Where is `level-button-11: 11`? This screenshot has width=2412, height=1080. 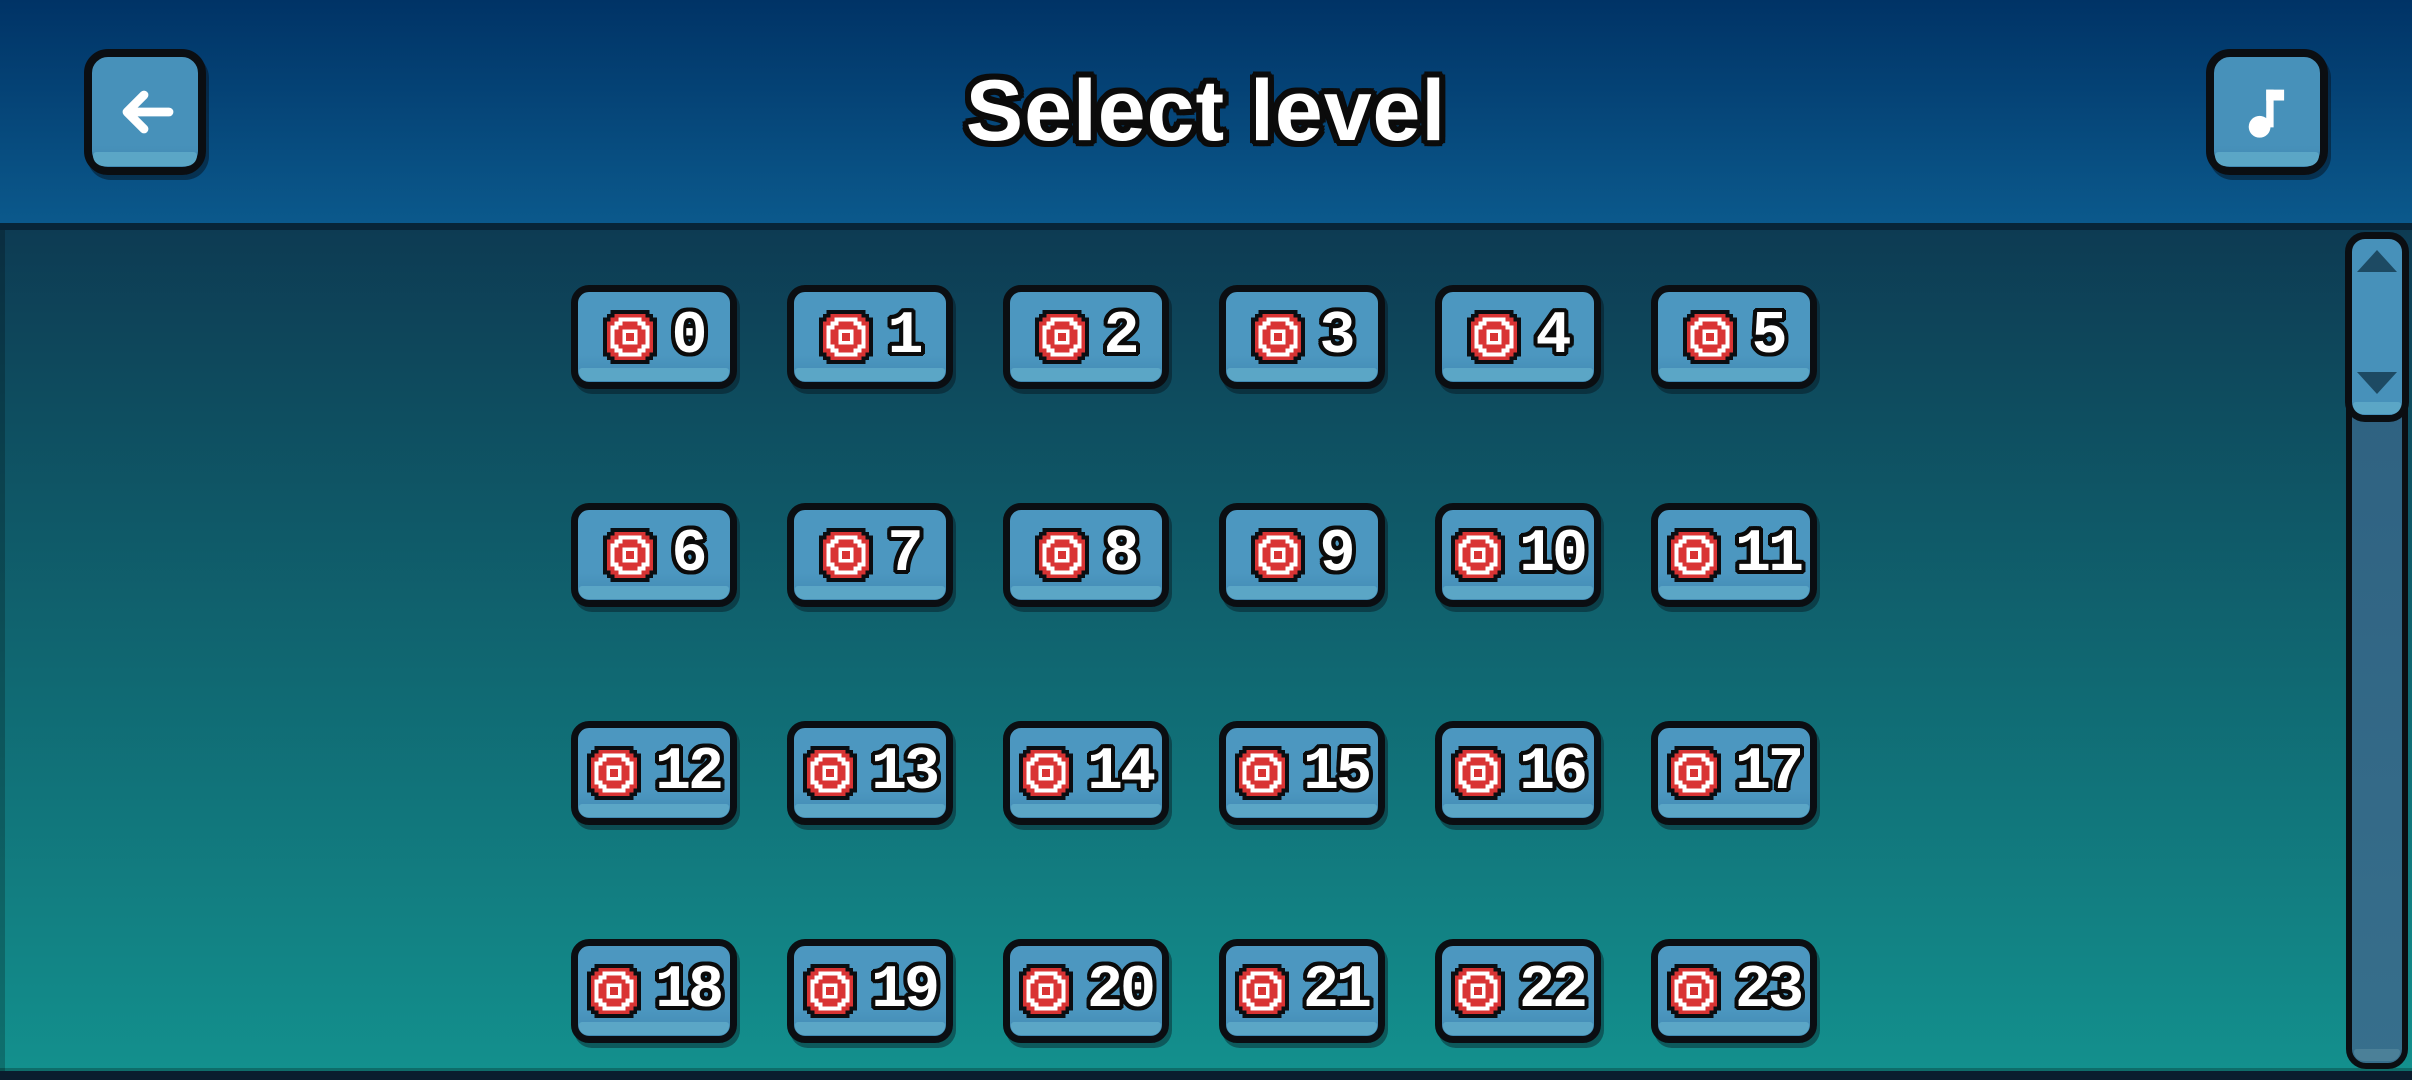
level-button-11: 11 is located at coordinates (1734, 555).